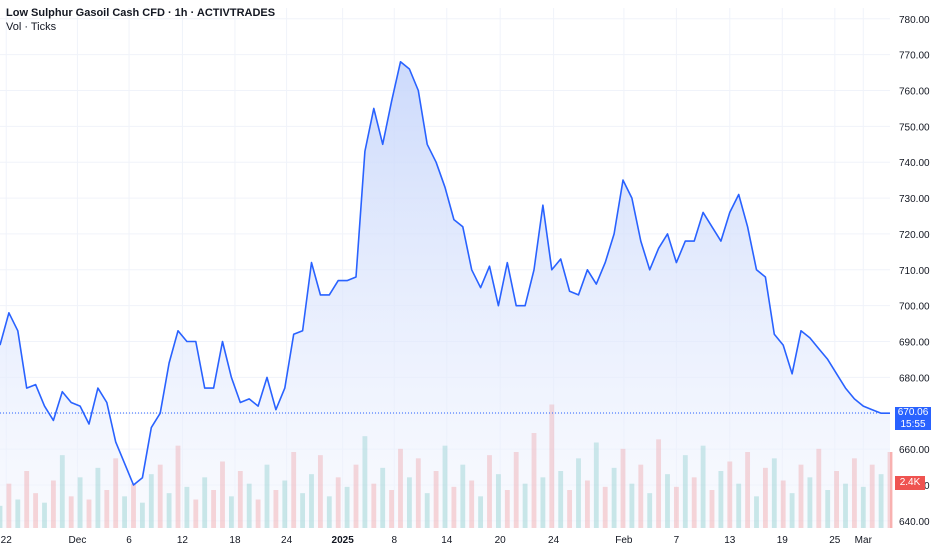  I want to click on time-tick-label: 13, so click(730, 540).